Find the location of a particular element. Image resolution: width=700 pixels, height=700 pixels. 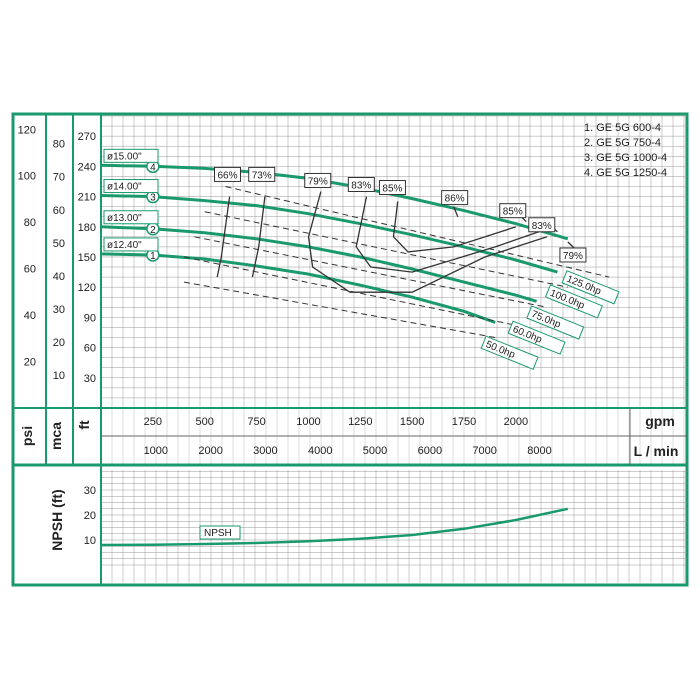

mca-tick-label: 40 is located at coordinates (59, 277).